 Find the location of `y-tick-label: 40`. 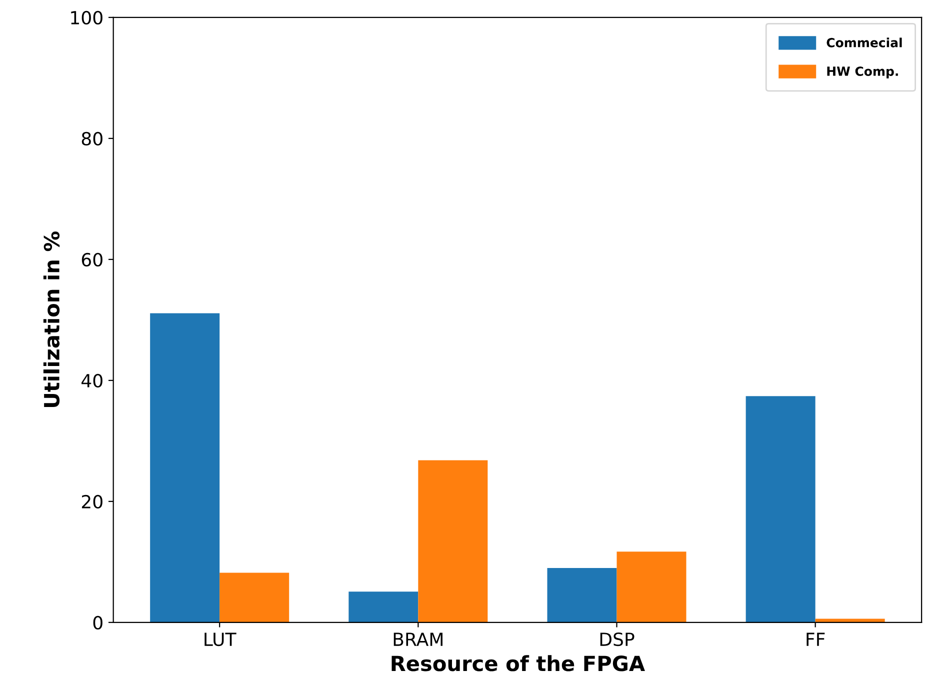

y-tick-label: 40 is located at coordinates (92, 381).